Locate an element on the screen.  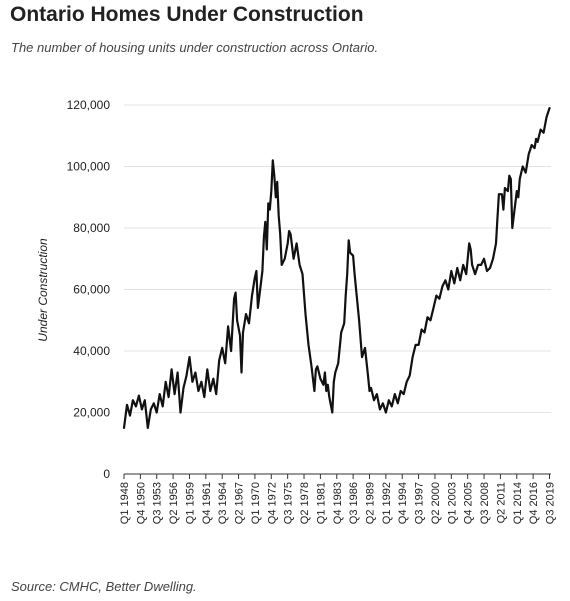
x-tick-label: Q4 2016 is located at coordinates (534, 503).